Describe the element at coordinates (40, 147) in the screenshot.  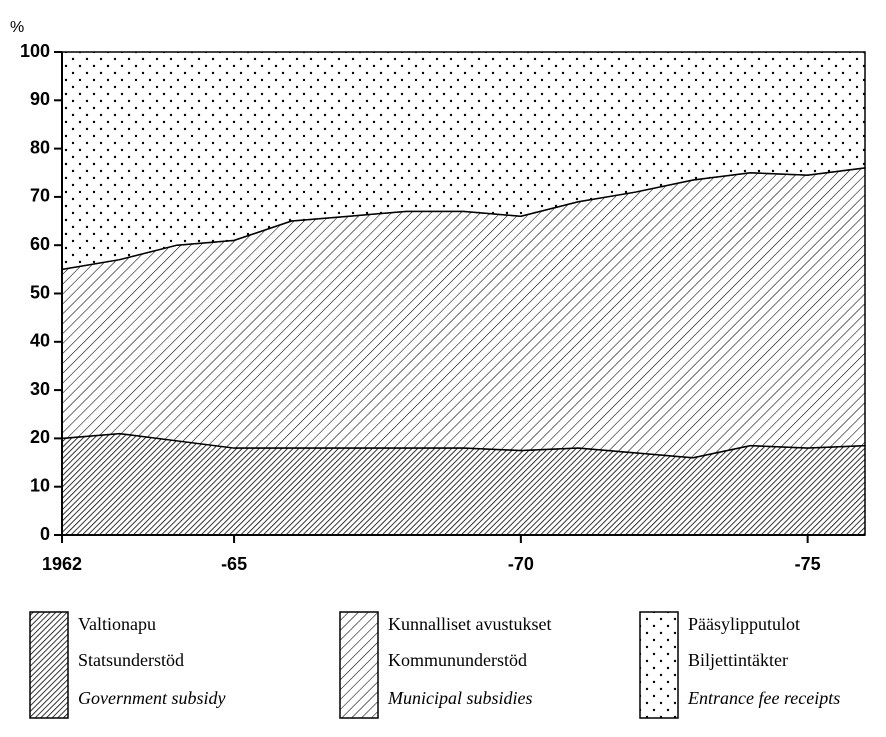
I see `y-tick-label: 80` at that location.